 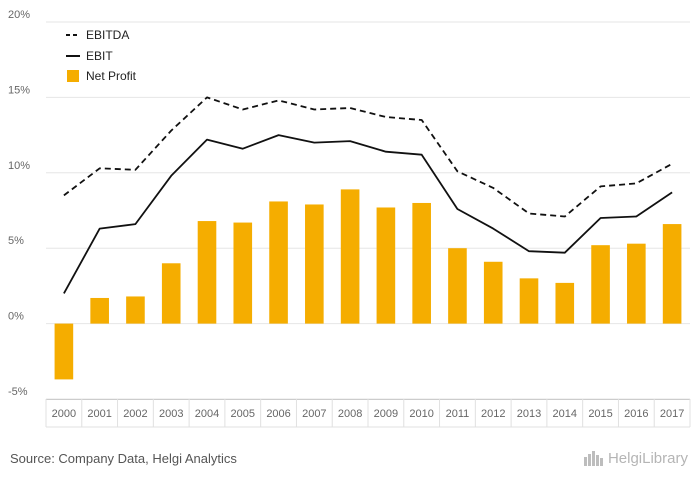 I want to click on legend-swatch-net-profit, so click(x=73, y=76).